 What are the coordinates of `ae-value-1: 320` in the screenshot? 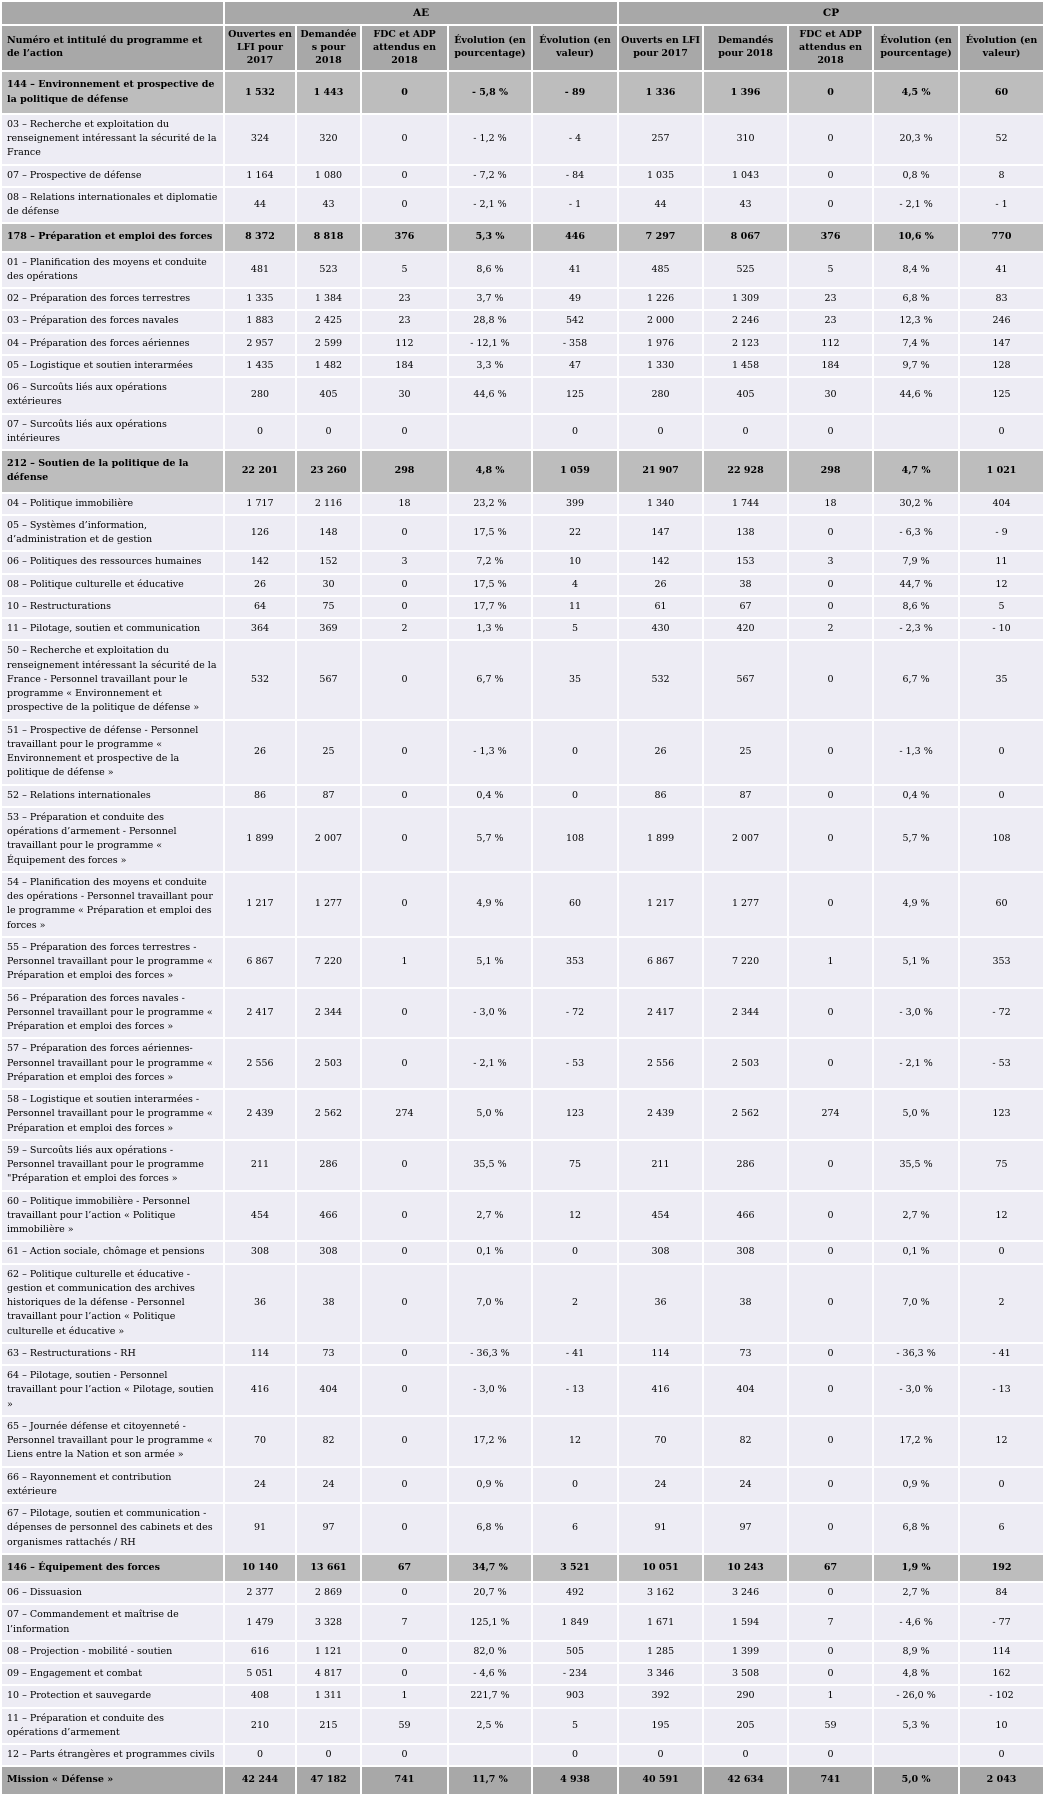 It's located at (328, 139).